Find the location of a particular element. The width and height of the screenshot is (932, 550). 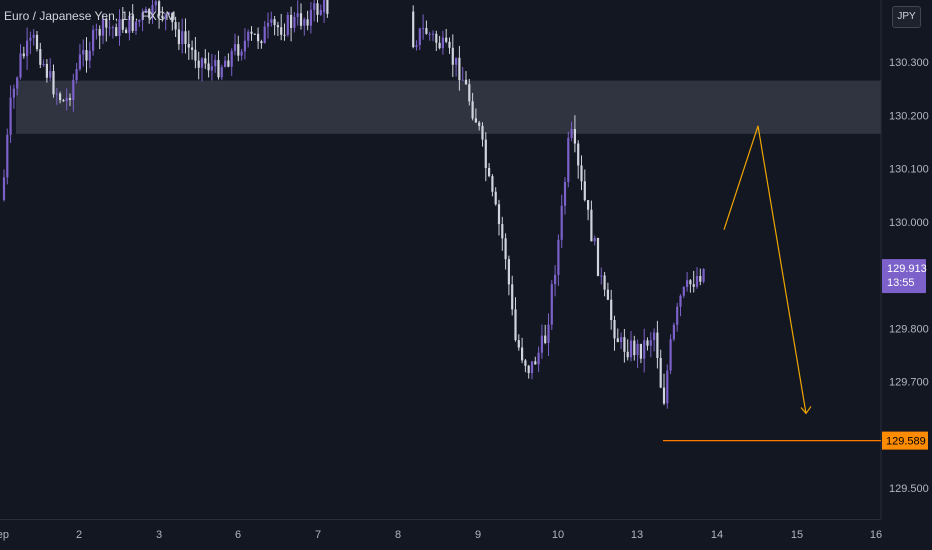

time-tick-label: 10 is located at coordinates (558, 535).